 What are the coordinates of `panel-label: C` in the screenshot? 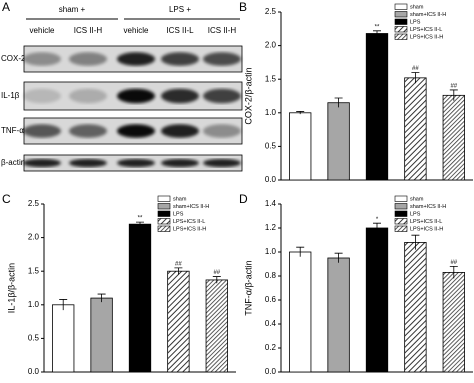 It's located at (6, 199).